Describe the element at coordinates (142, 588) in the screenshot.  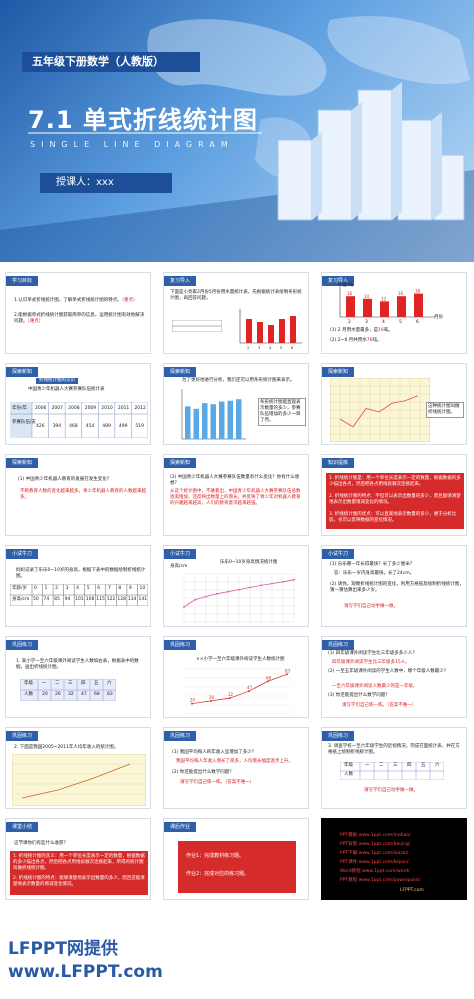
I see `age-cell: 10` at that location.